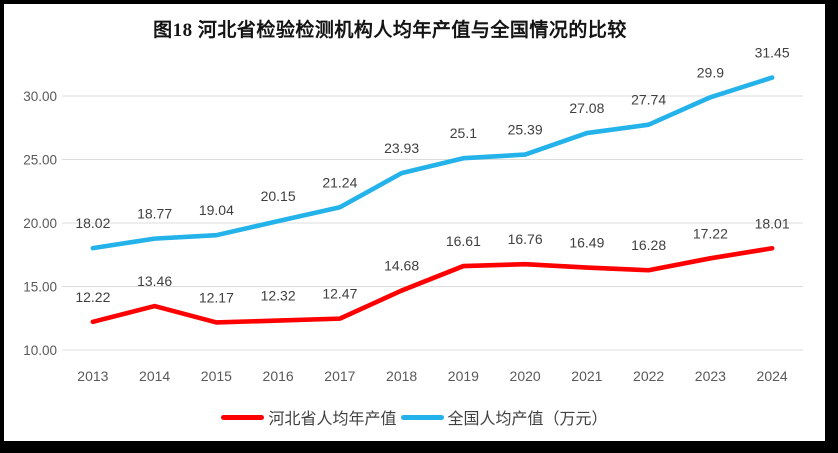 Image resolution: width=838 pixels, height=453 pixels. Describe the element at coordinates (463, 376) in the screenshot. I see `x-axis-label: 2019` at that location.